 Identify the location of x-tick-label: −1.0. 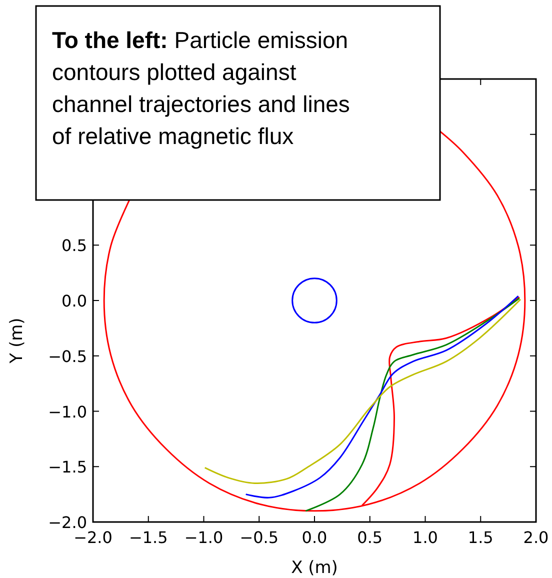
(204, 537).